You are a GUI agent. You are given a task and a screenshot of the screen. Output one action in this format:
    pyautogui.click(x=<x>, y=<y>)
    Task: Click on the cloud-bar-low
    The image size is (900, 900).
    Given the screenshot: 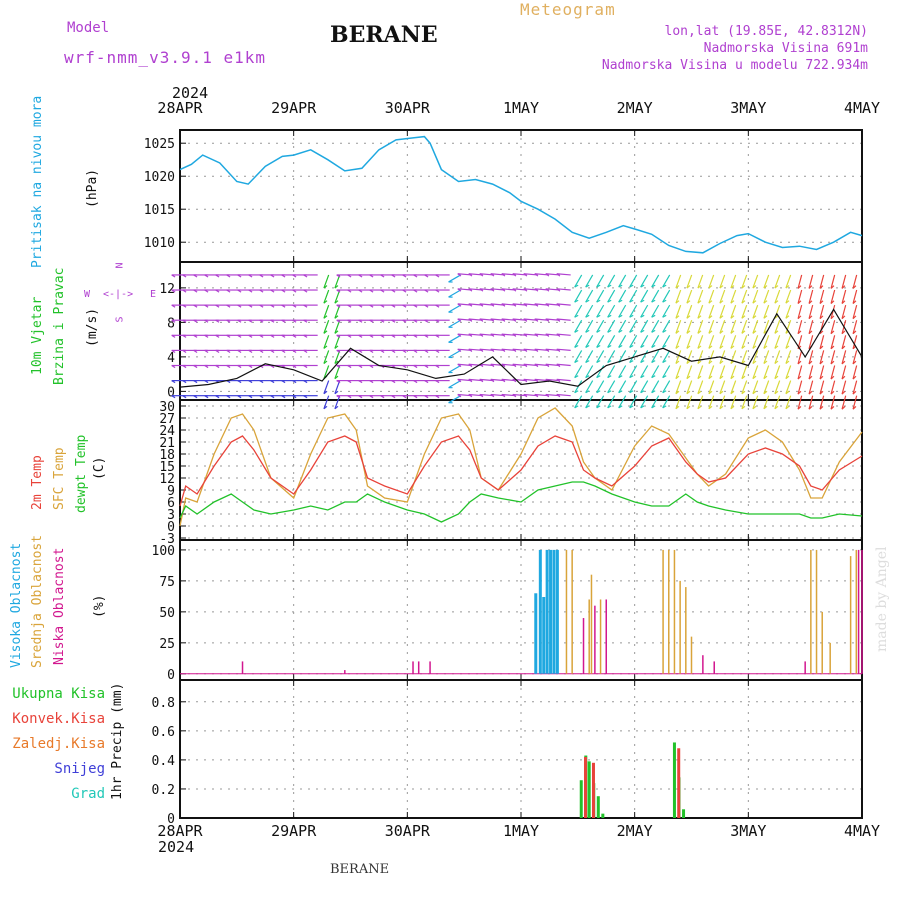 What is the action you would take?
    pyautogui.click(x=242, y=667)
    